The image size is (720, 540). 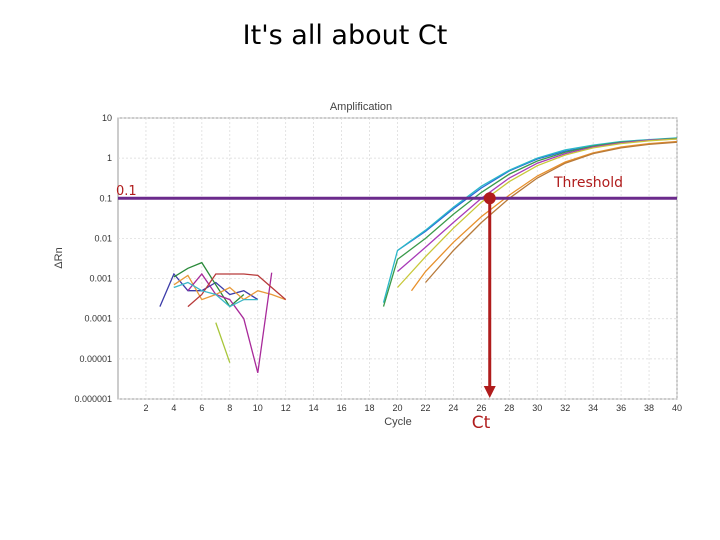 What do you see at coordinates (489, 392) in the screenshot?
I see `ct-arrowhead` at bounding box center [489, 392].